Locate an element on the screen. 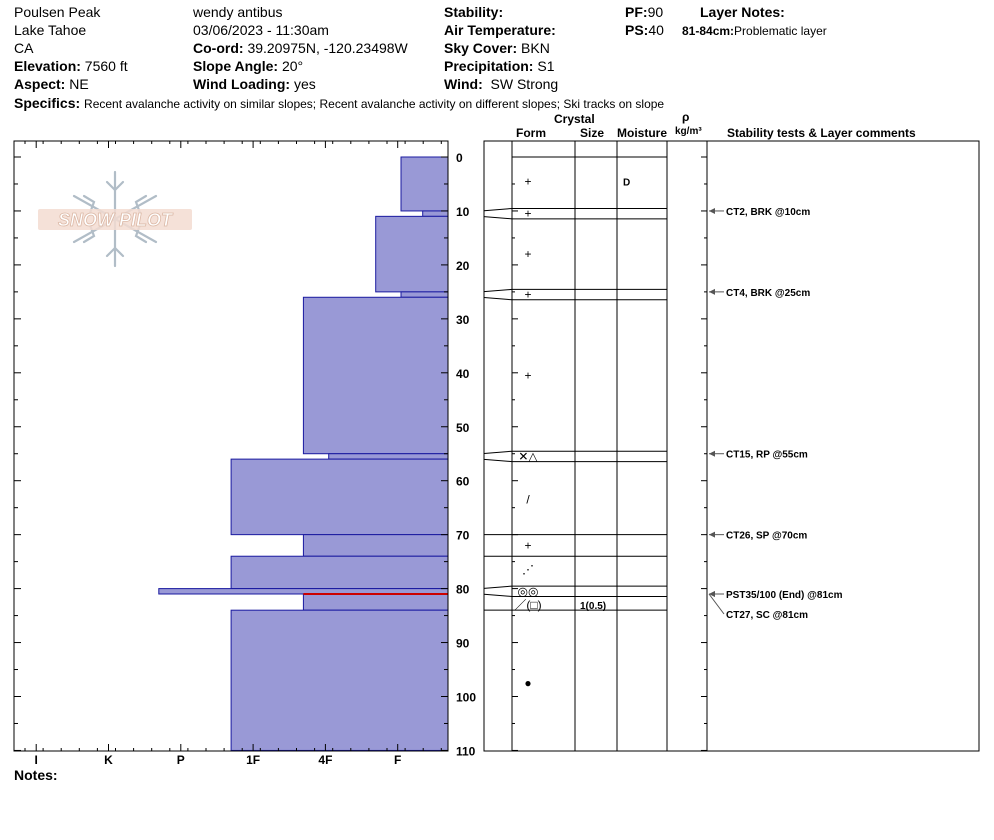  specifics-label: Specifics: is located at coordinates (47, 103).